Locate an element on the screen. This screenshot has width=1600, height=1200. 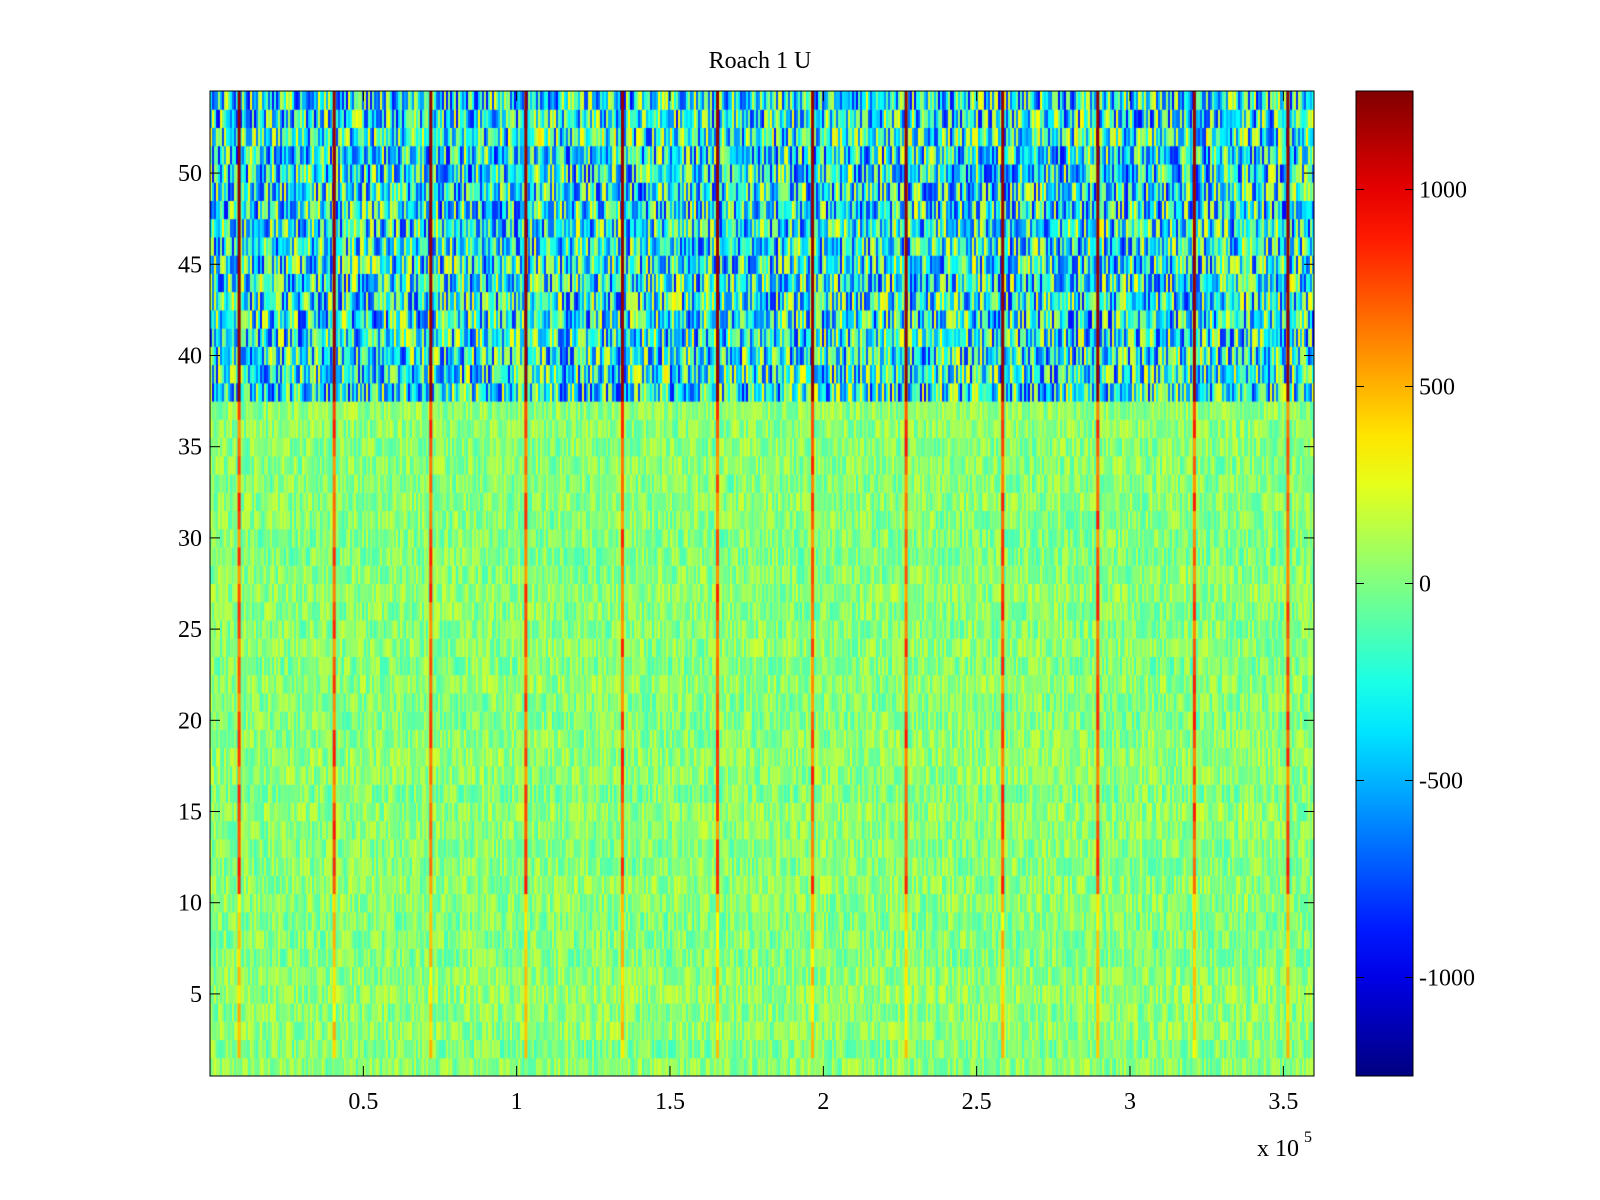
colorbar-tick-label: 0 is located at coordinates (1425, 585).